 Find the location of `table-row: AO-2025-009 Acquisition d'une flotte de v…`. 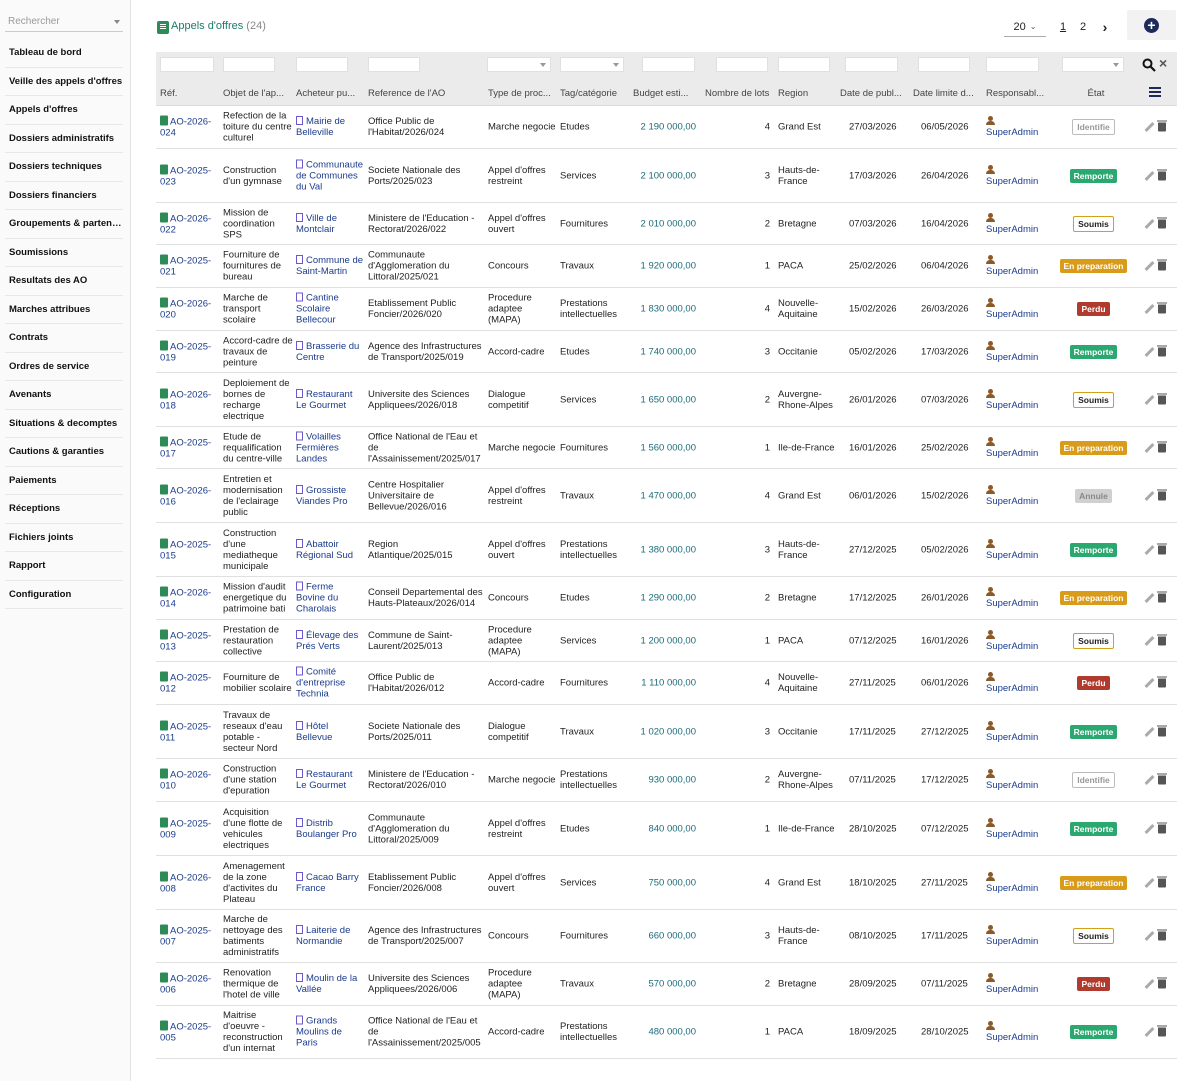

table-row: AO-2025-009 Acquisition d'une flotte de v… is located at coordinates (666, 829).